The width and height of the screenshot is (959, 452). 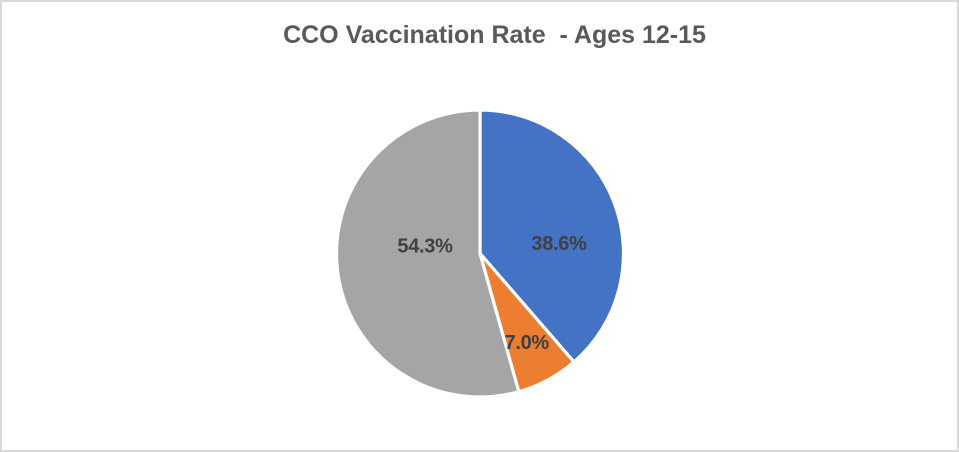 What do you see at coordinates (559, 244) in the screenshot?
I see `svg-text: 38.6%` at bounding box center [559, 244].